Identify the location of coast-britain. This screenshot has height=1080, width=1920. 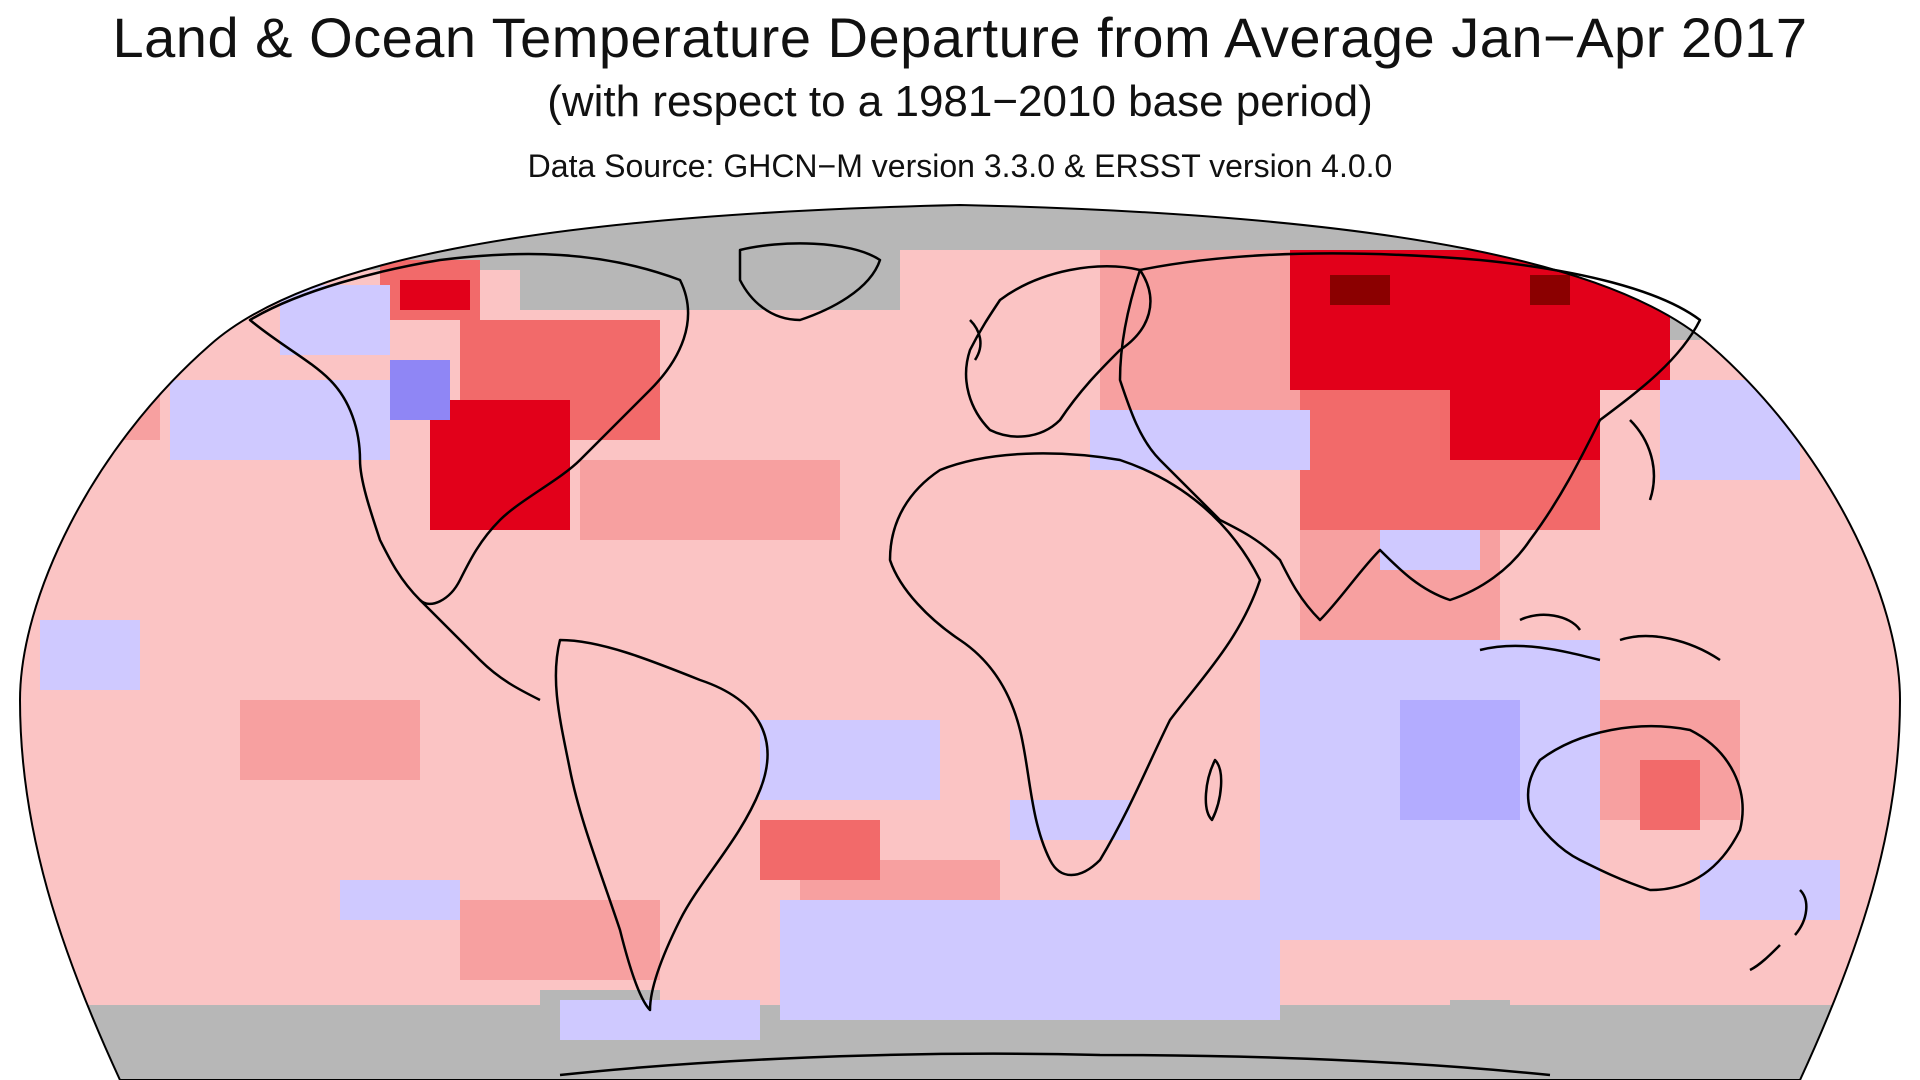
(975, 340).